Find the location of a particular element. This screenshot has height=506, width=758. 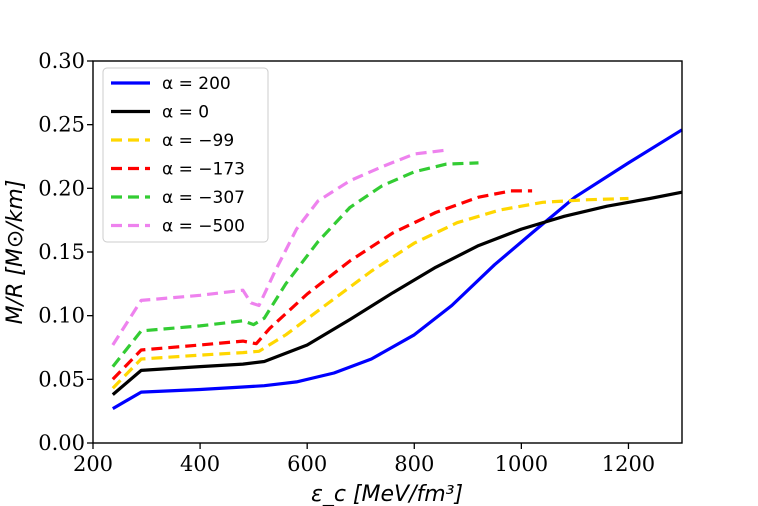

y-tick-label: 0.10 is located at coordinates (61, 316).